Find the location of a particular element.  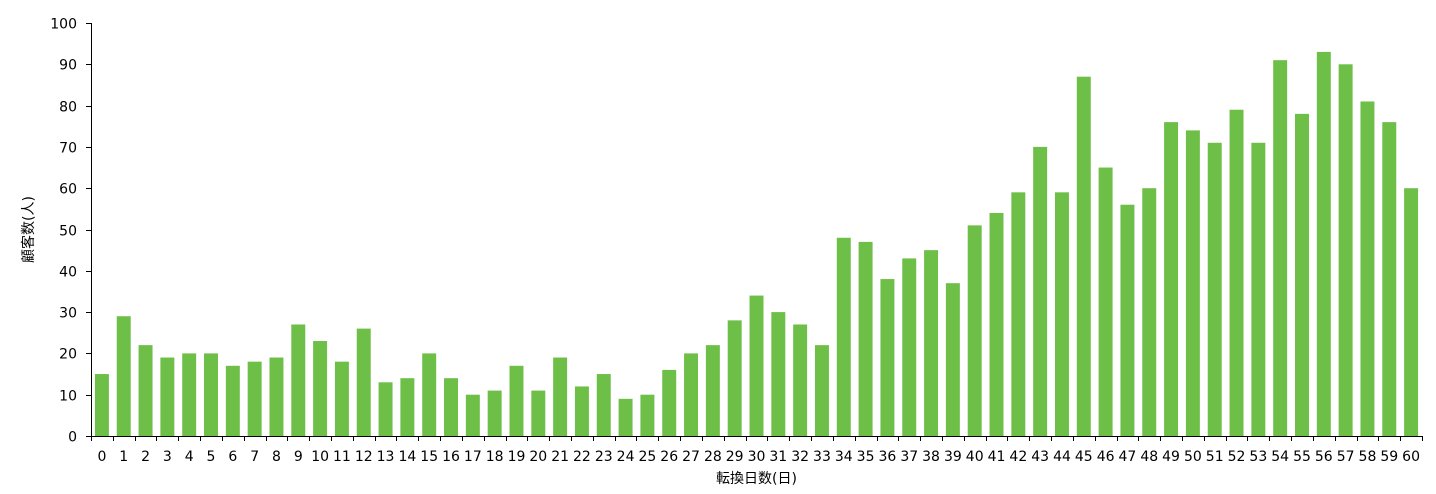

x-tick-label-52: 52 is located at coordinates (1237, 457).